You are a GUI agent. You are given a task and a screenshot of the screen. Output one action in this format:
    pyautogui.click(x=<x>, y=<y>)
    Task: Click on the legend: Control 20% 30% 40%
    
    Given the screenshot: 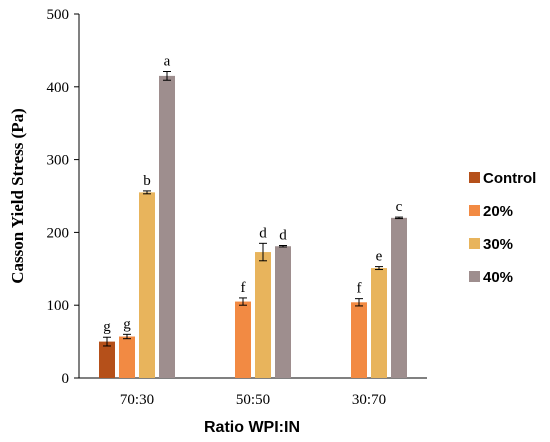 What is the action you would take?
    pyautogui.click(x=502, y=228)
    